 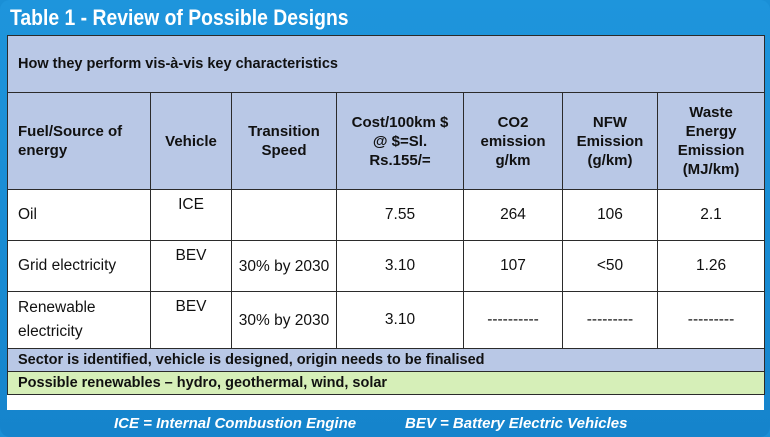 What do you see at coordinates (513, 266) in the screenshot?
I see `cell-co2: 107` at bounding box center [513, 266].